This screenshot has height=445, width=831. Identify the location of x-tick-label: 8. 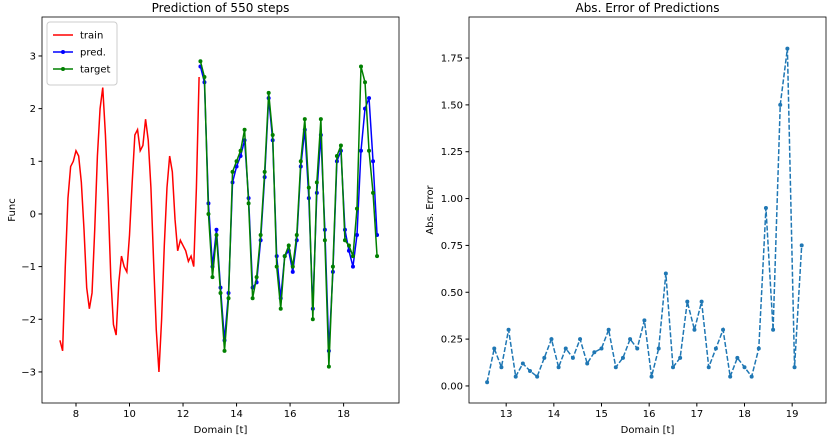
(76, 414).